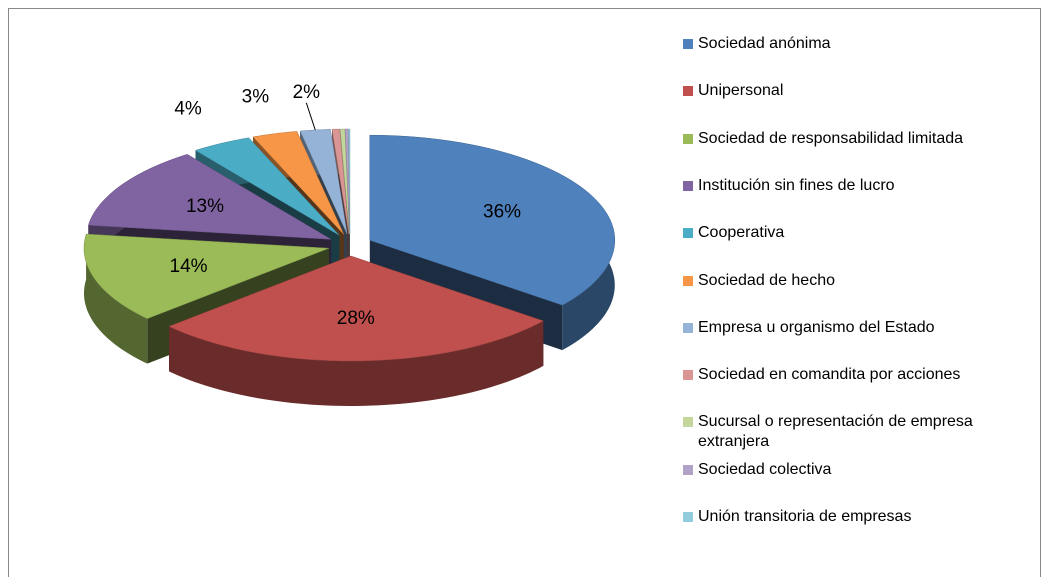 This screenshot has height=577, width=1049. I want to click on legend-label: Empresa u organismo del Estado, so click(816, 327).